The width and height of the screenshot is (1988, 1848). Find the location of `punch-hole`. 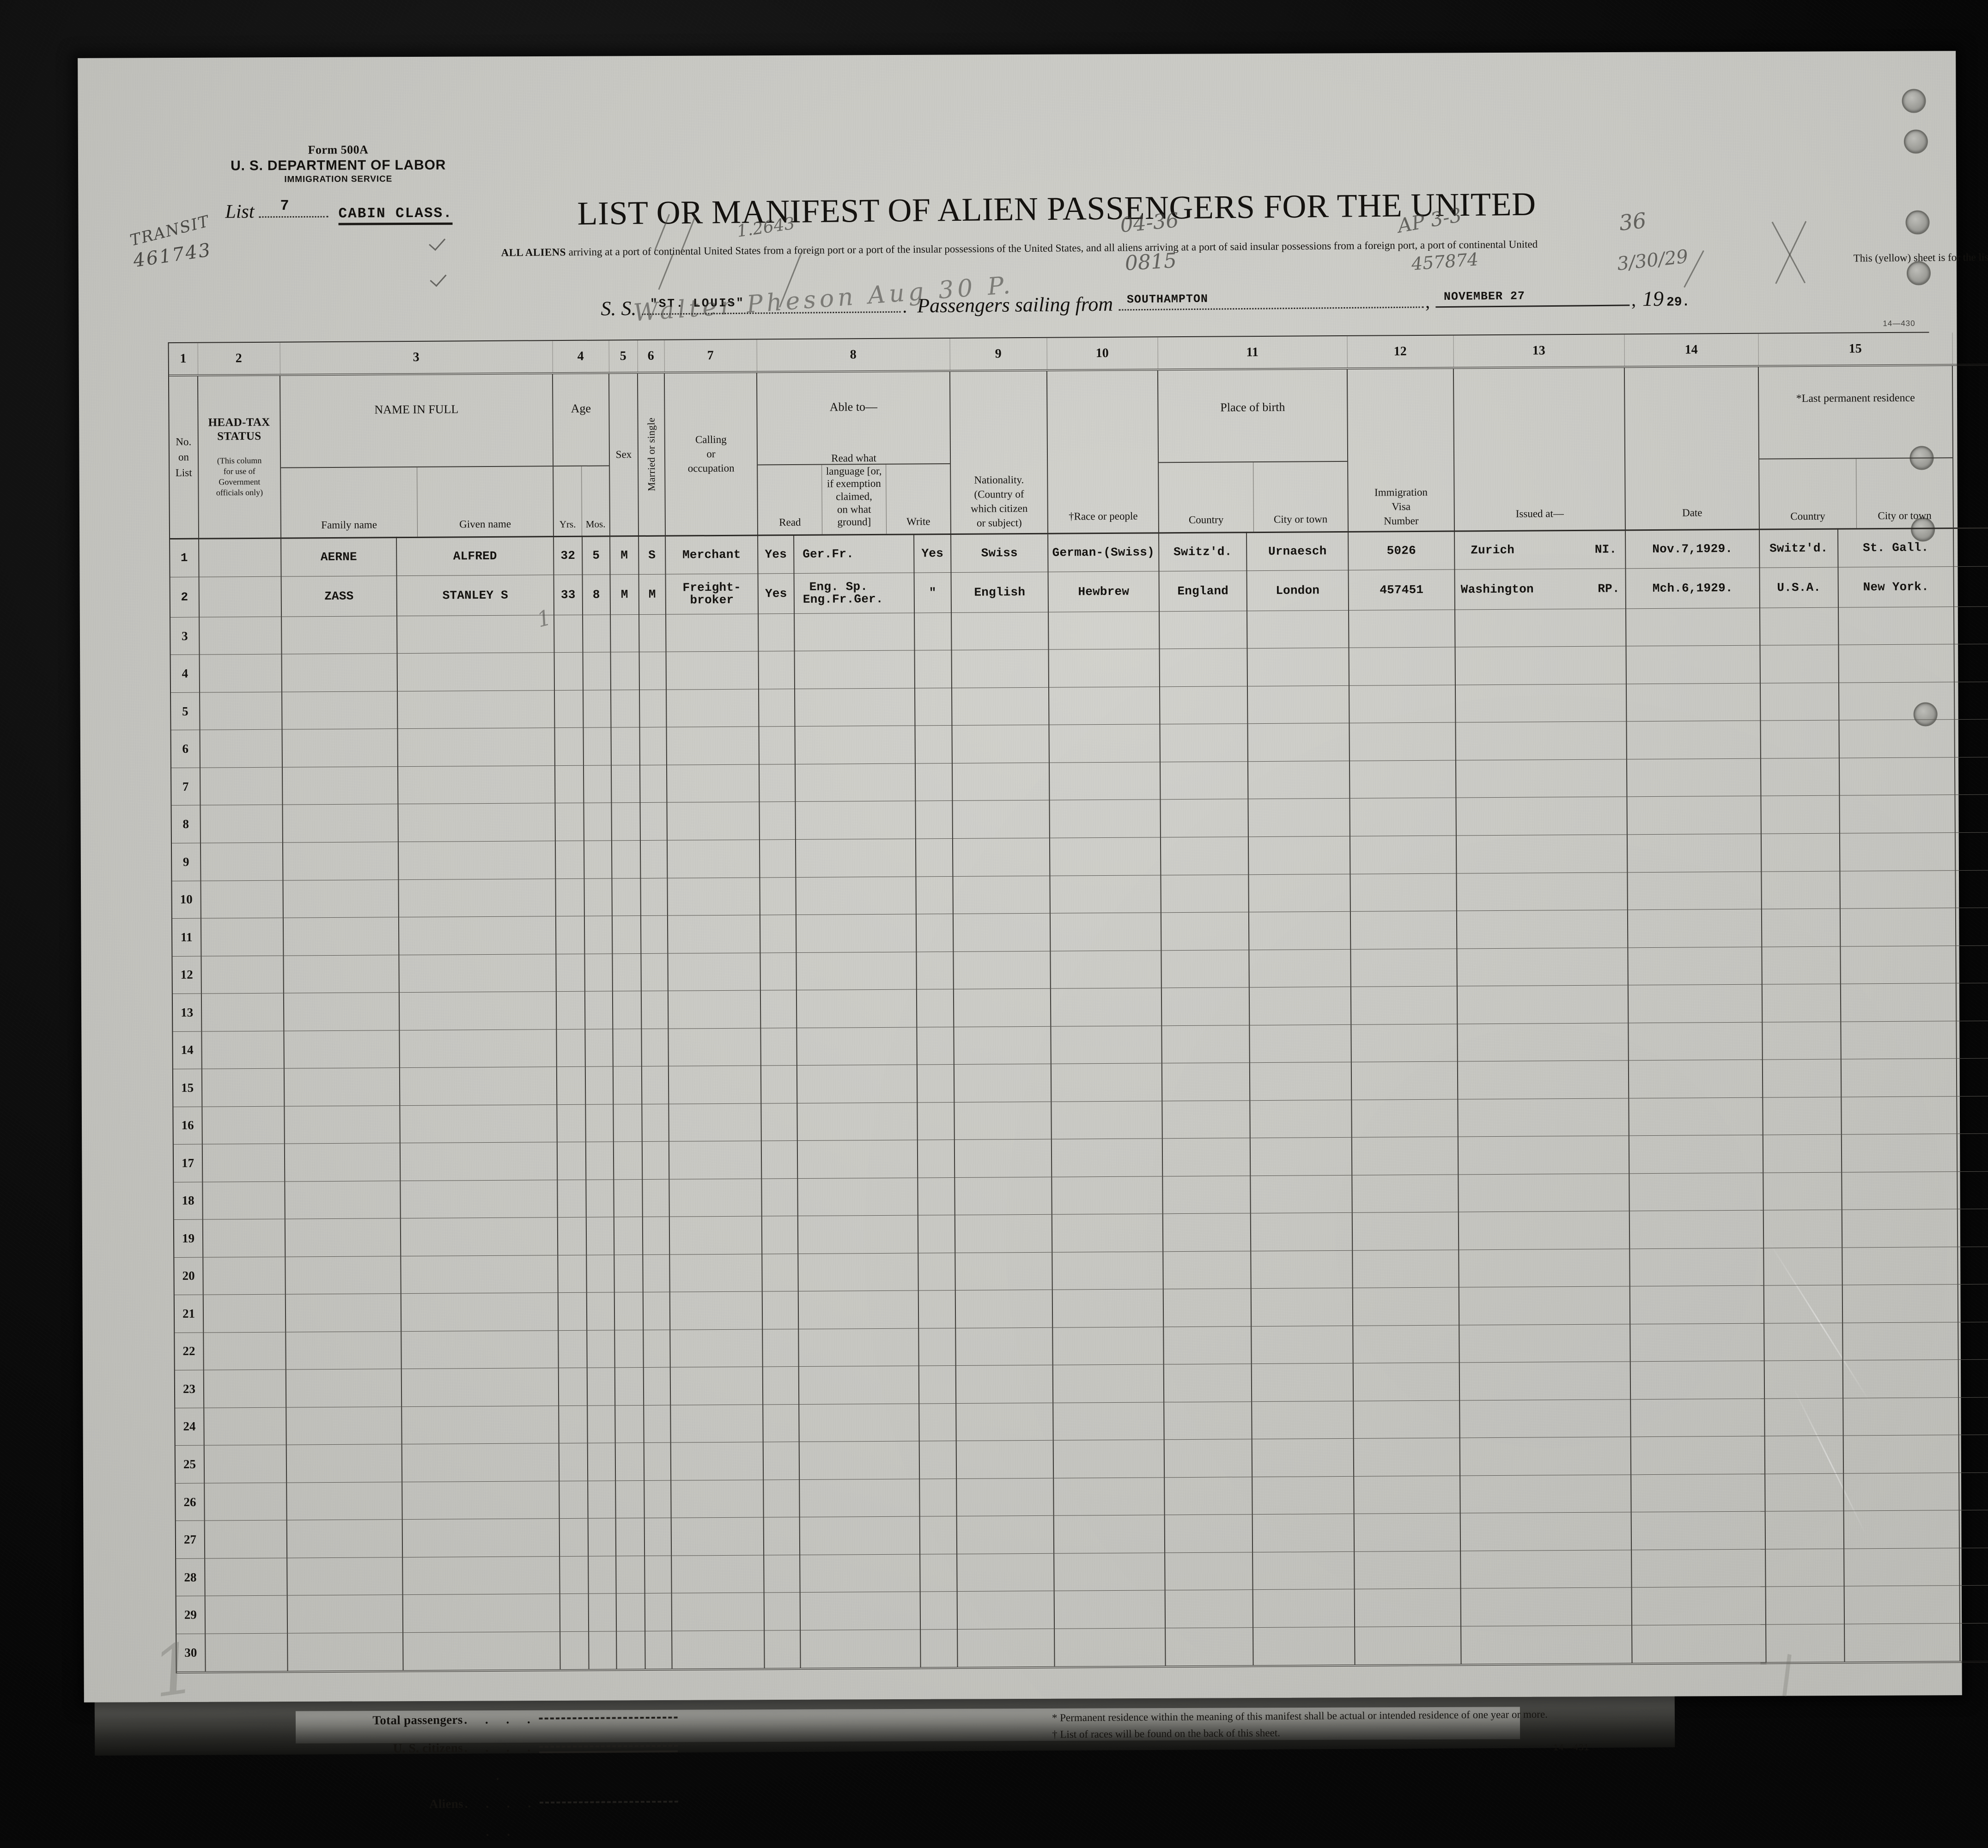

punch-hole is located at coordinates (1915, 141).